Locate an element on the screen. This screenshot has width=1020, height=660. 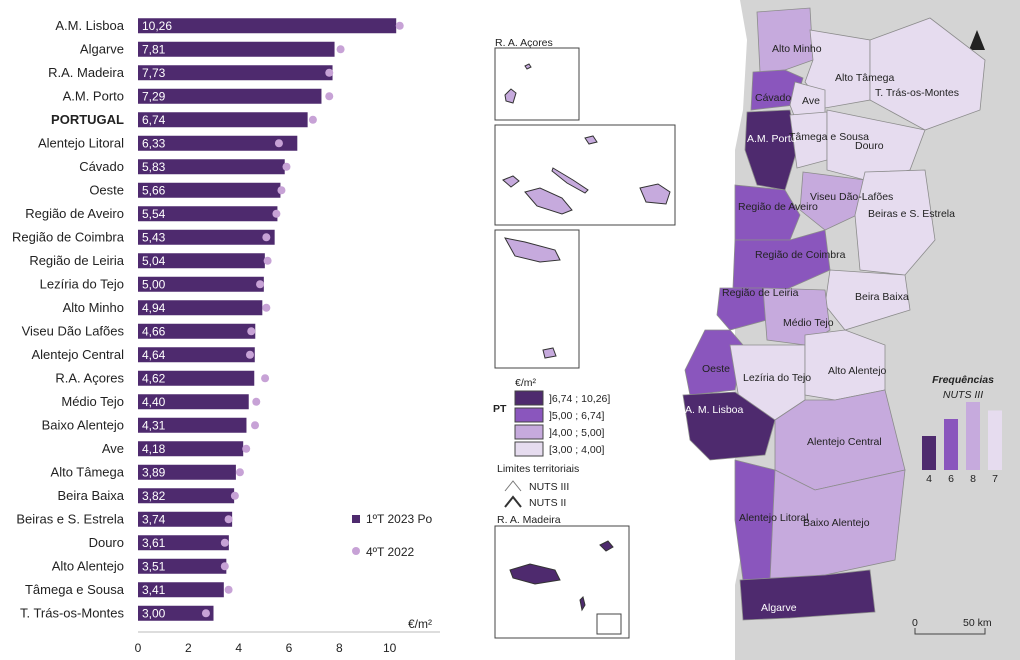
map-legend-pt-marker: PT is located at coordinates (500, 409).